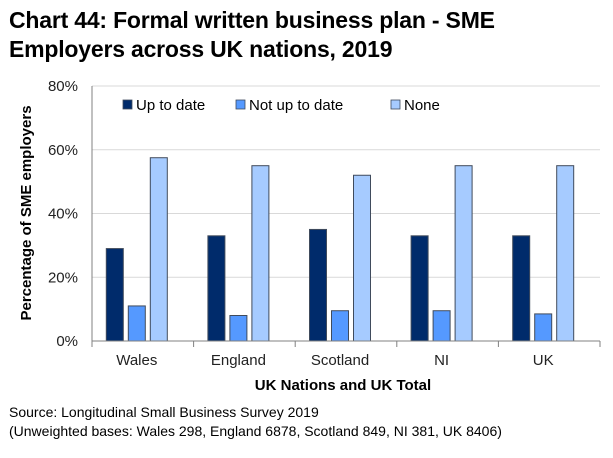 The image size is (613, 458). What do you see at coordinates (318, 285) in the screenshot?
I see `bar-up-to-date-scotland` at bounding box center [318, 285].